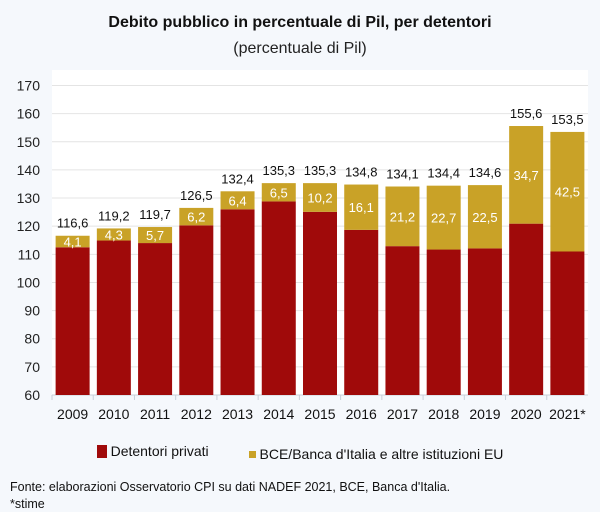 This screenshot has height=512, width=600. Describe the element at coordinates (567, 414) in the screenshot. I see `x-tick-label: 2021*` at that location.